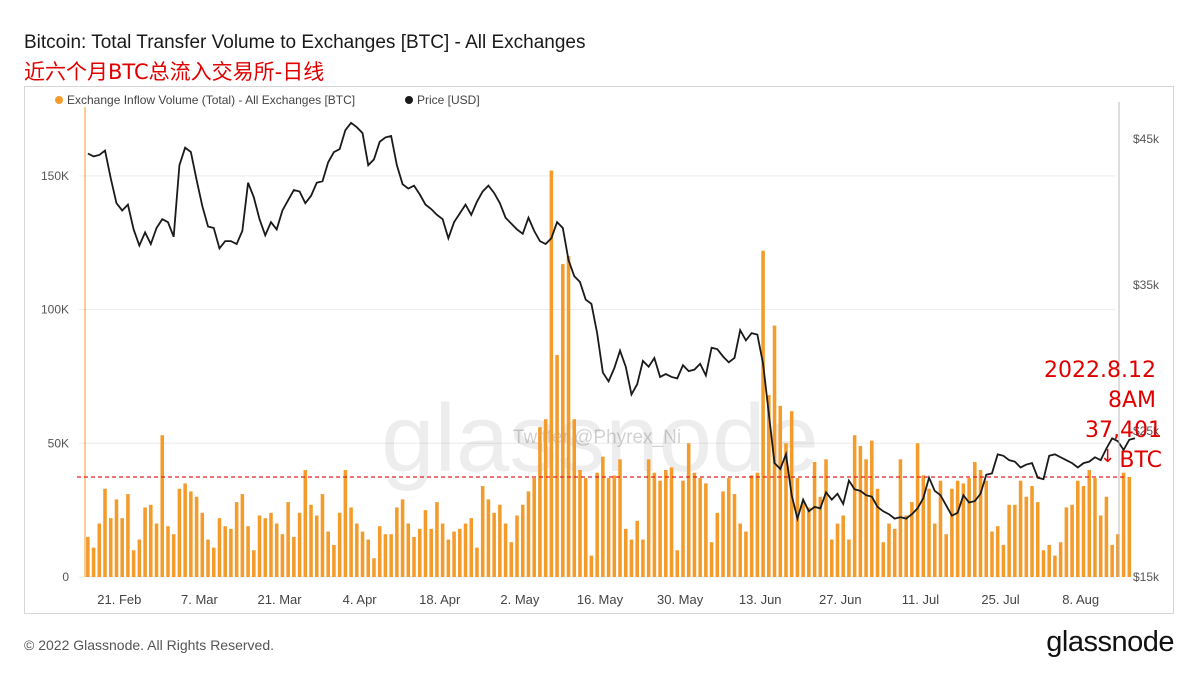 Image resolution: width=1200 pixels, height=675 pixels. Describe the element at coordinates (1099, 416) in the screenshot. I see `annotation: 2022.8.12 8AM 37,401 BTC` at that location.